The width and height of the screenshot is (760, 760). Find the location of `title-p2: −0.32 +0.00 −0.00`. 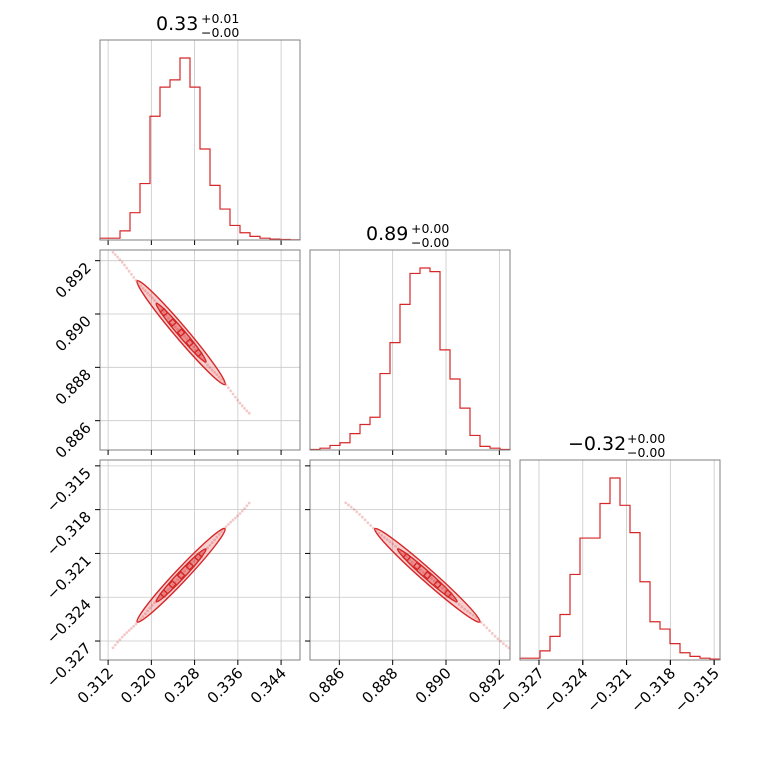

title-p2: −0.32 +0.00 −0.00 is located at coordinates (616, 445).